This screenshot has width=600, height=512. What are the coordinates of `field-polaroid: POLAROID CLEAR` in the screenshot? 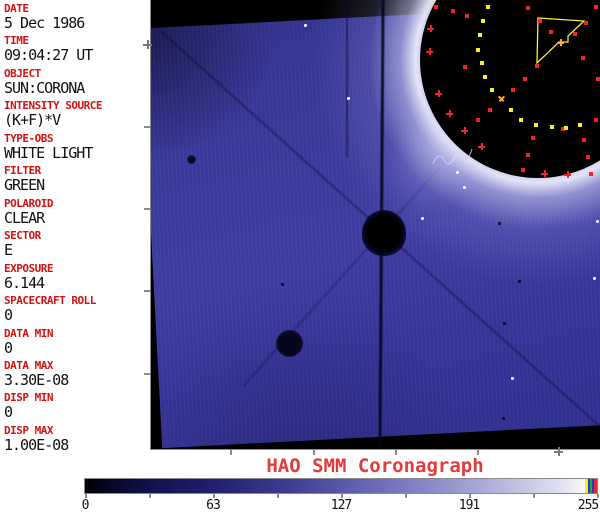 It's located at (28, 212).